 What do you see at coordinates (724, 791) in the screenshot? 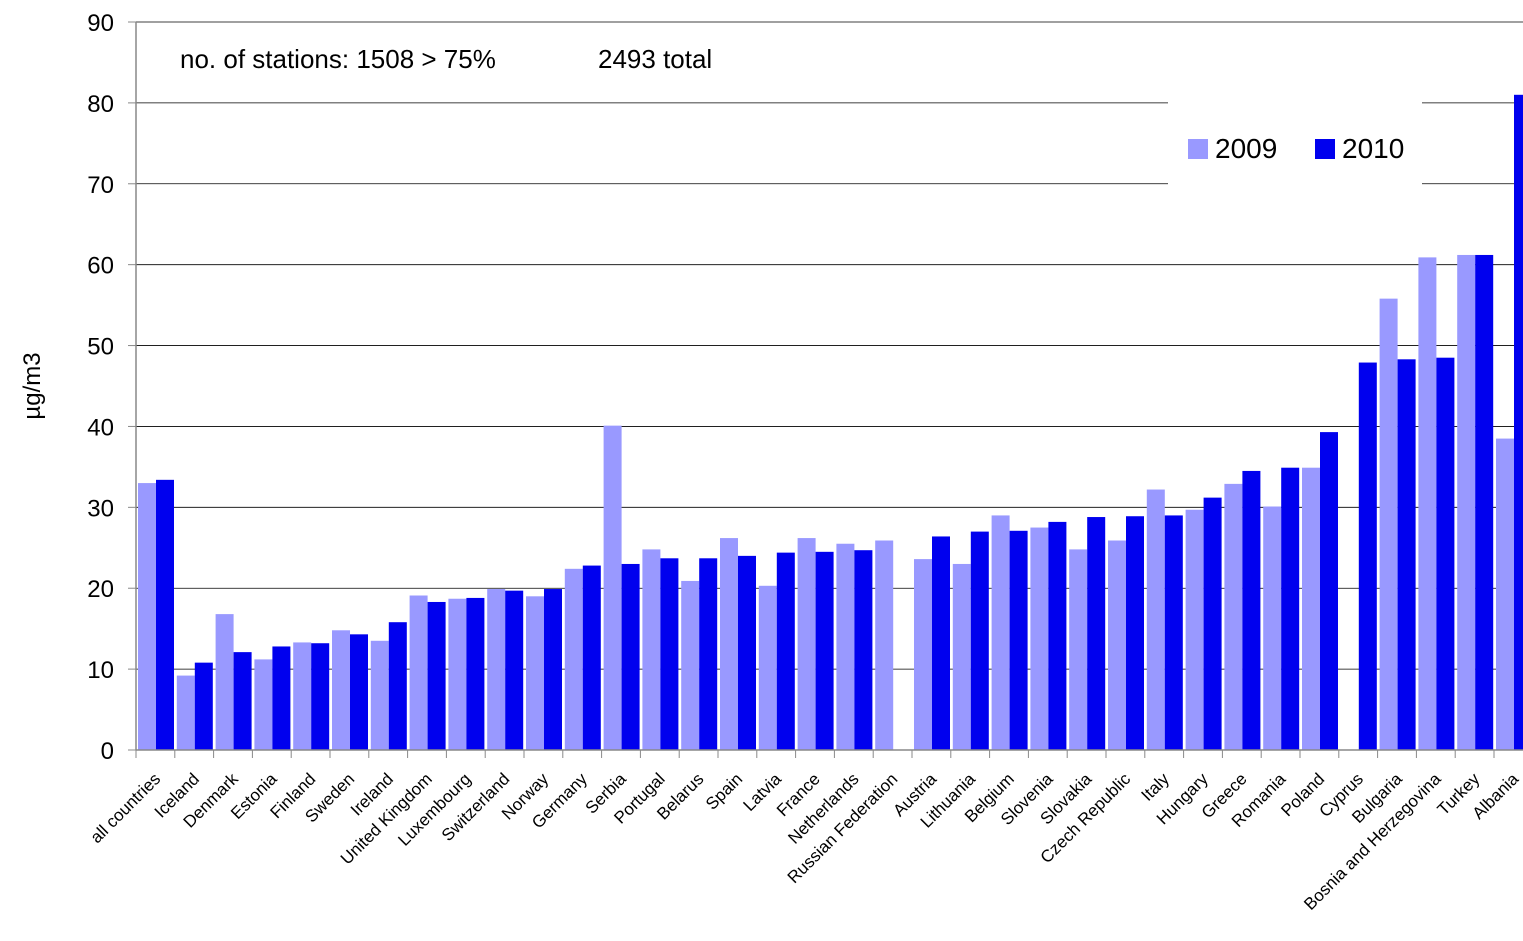
I see `x-tick-label: Spain` at bounding box center [724, 791].